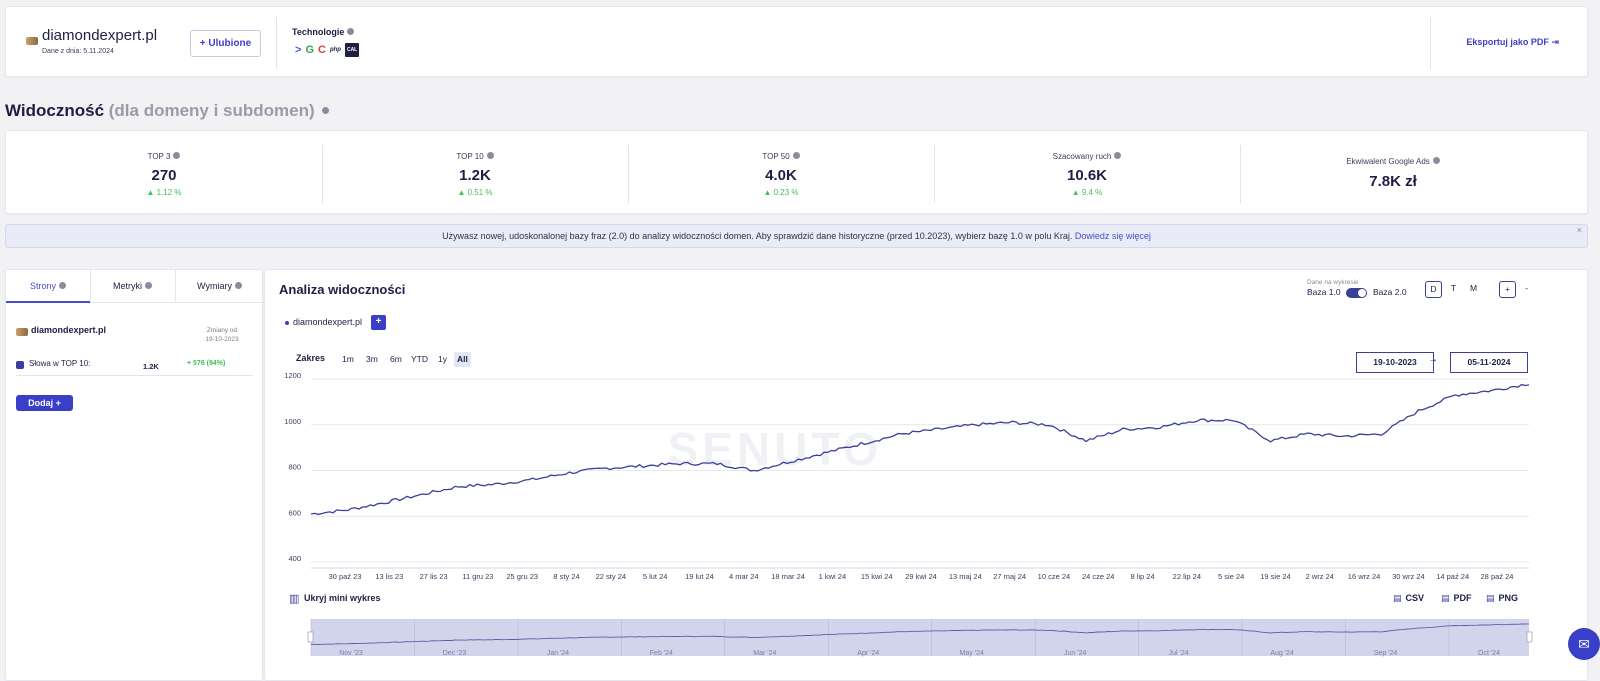  I want to click on x-tick-label: 30 wrz 24, so click(1408, 576).